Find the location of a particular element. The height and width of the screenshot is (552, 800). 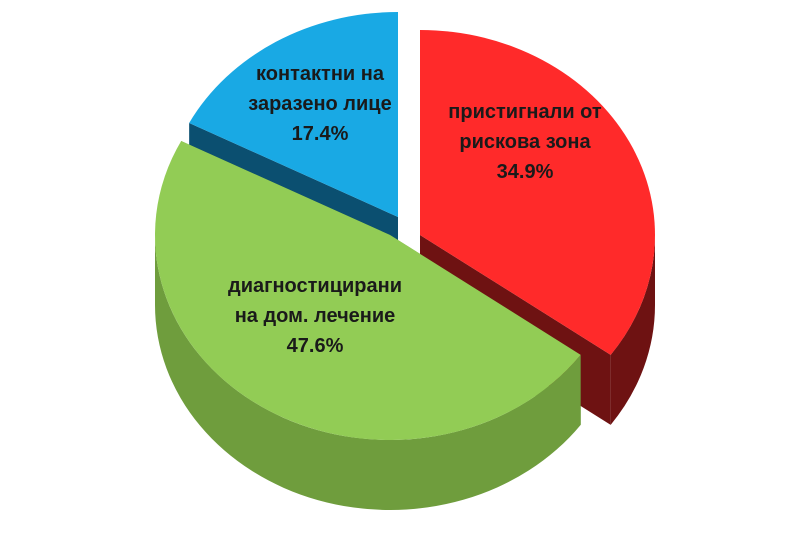

slice-label-home-treatment-line0: диагностицирани is located at coordinates (315, 286).